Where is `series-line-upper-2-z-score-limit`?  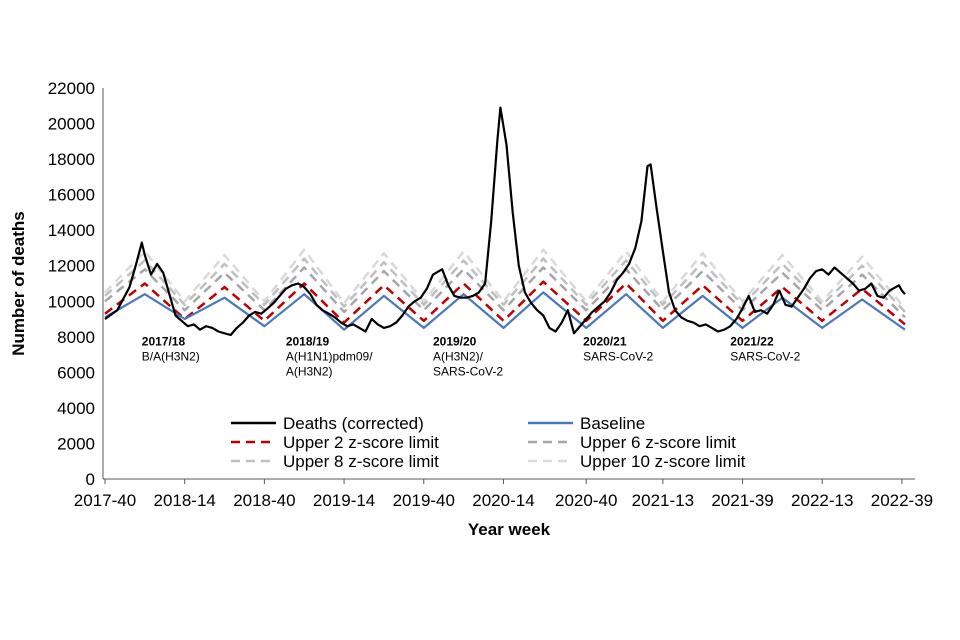
series-line-upper-2-z-score-limit is located at coordinates (505, 303).